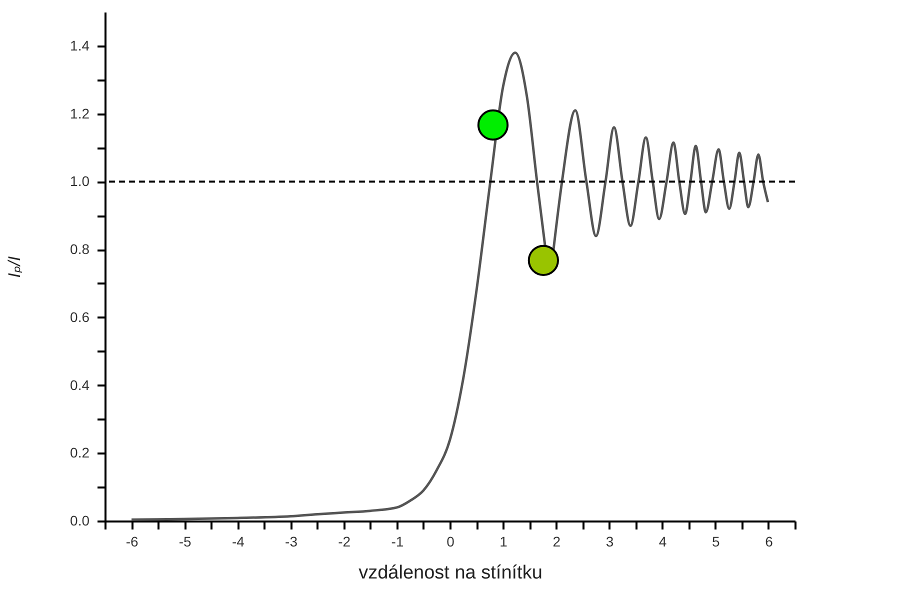  What do you see at coordinates (132, 542) in the screenshot?
I see `x-tick-label: -6` at bounding box center [132, 542].